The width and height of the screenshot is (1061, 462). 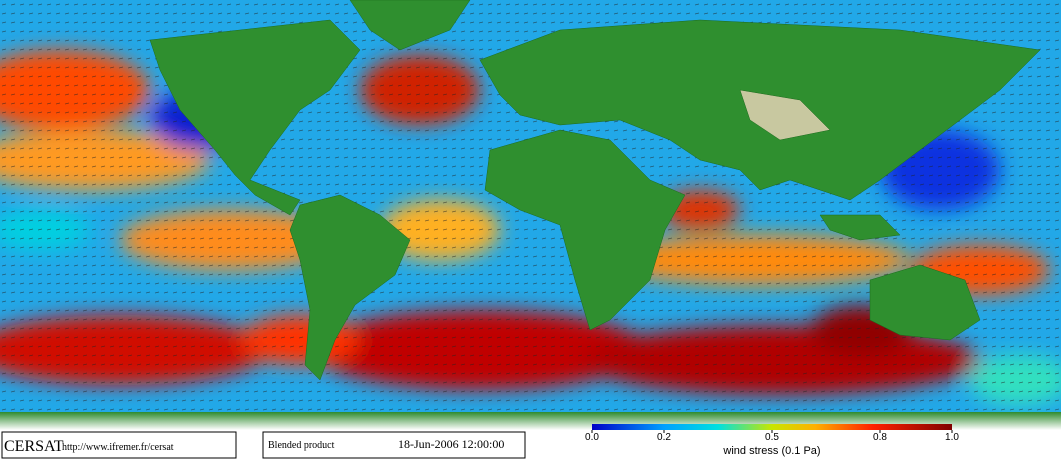 What do you see at coordinates (592, 437) in the screenshot?
I see `colorbar-tick-label: 0.0` at bounding box center [592, 437].